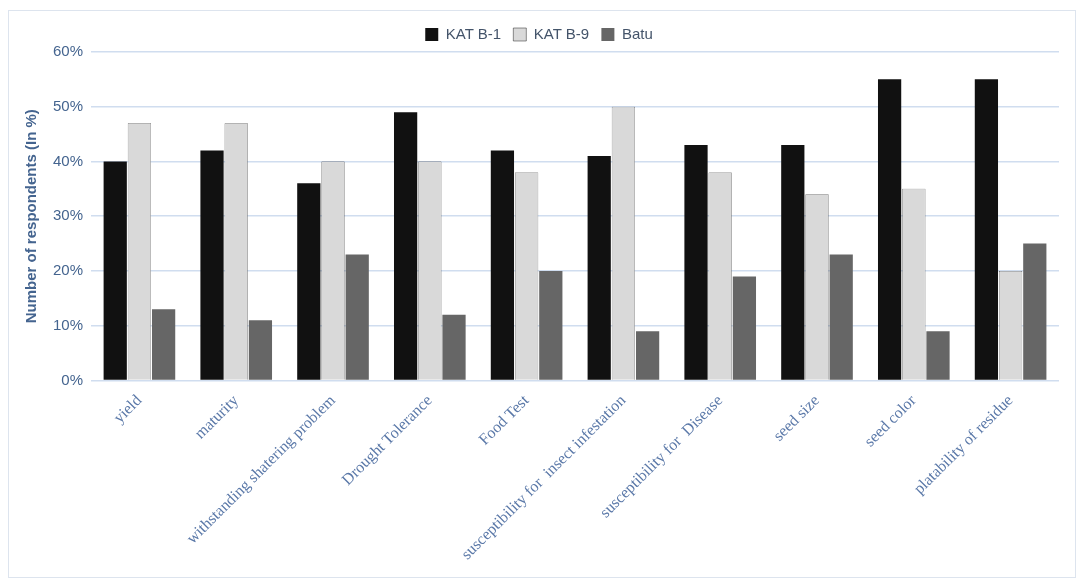  I want to click on x-tick-label: seed size, so click(796, 417).